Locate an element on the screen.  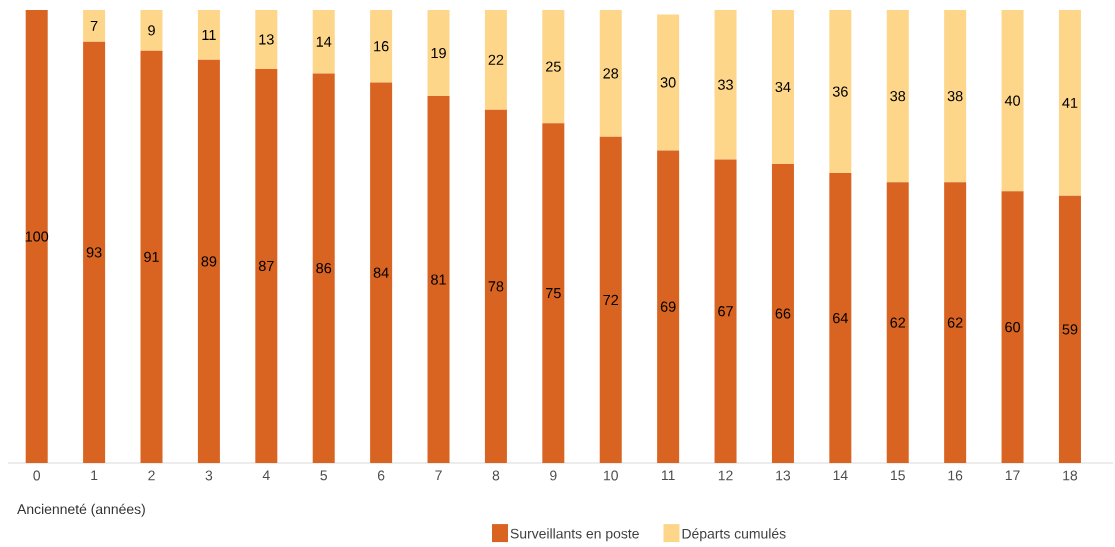
data-label: 89 is located at coordinates (209, 261).